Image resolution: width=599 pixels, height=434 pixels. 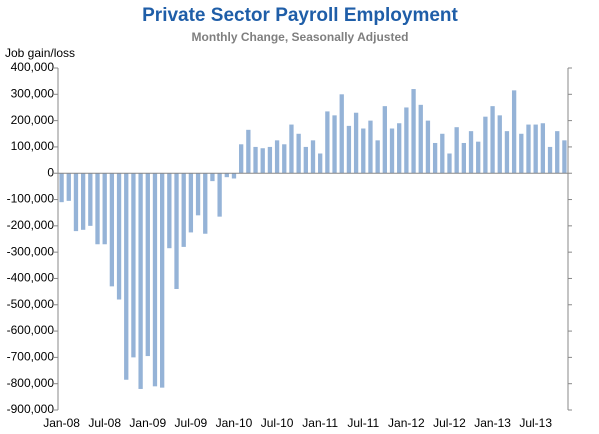 I want to click on y-tick-label: -800,000, so click(x=31, y=383).